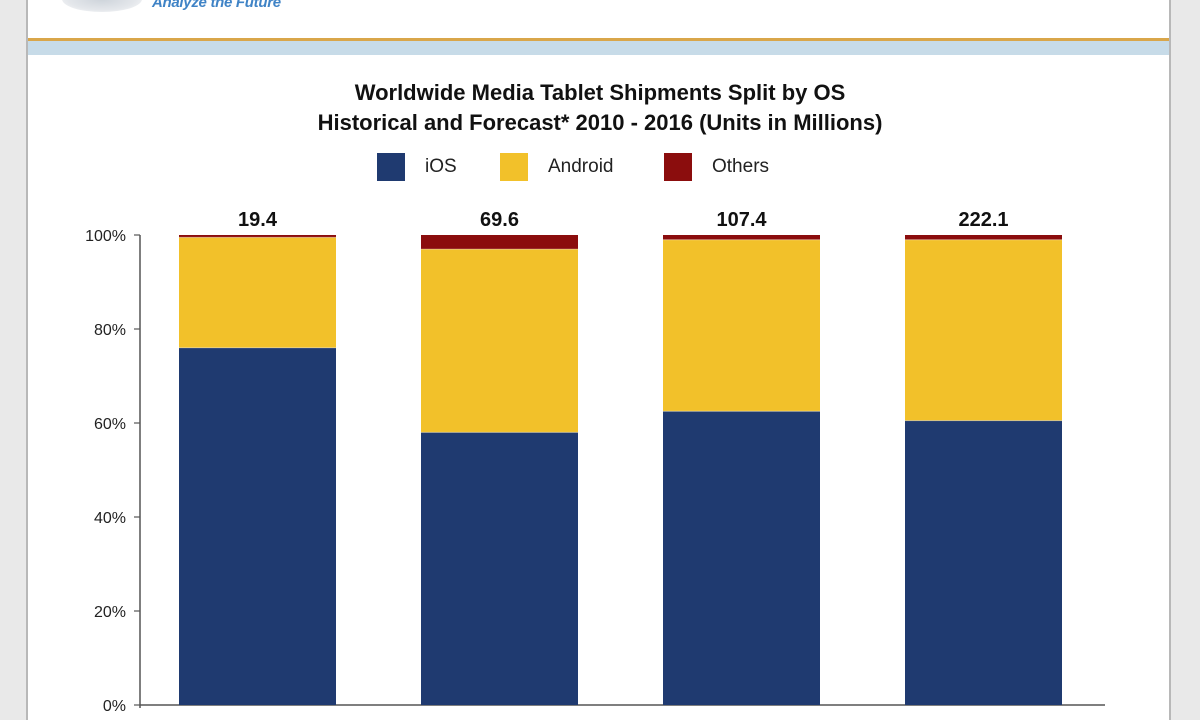  I want to click on y-tick-label: 0%, so click(114, 706).